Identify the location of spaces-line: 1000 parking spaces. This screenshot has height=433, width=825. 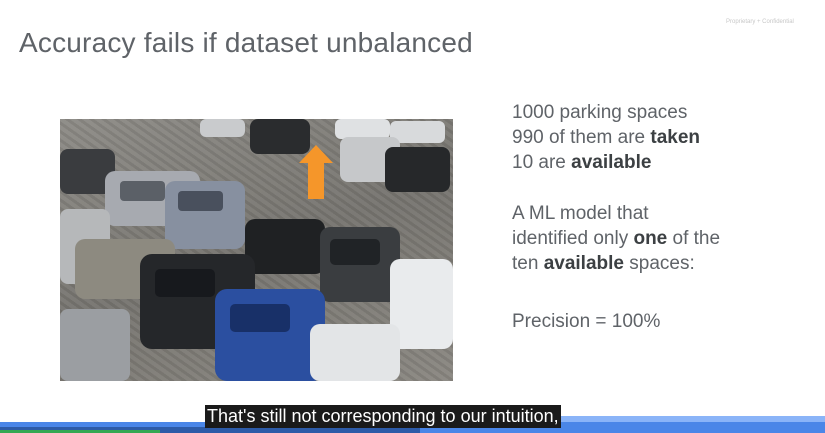
(600, 112).